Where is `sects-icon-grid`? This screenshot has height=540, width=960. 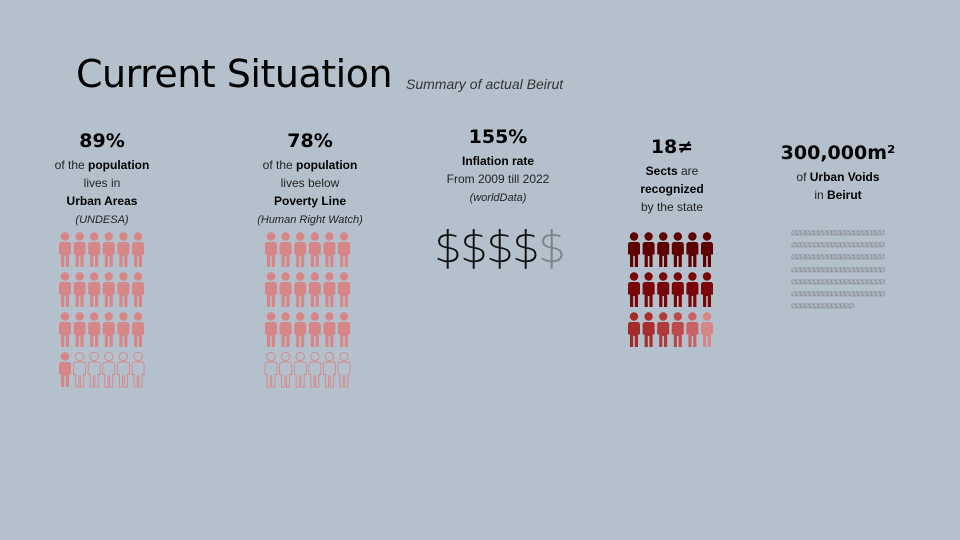
sects-icon-grid is located at coordinates (671, 291).